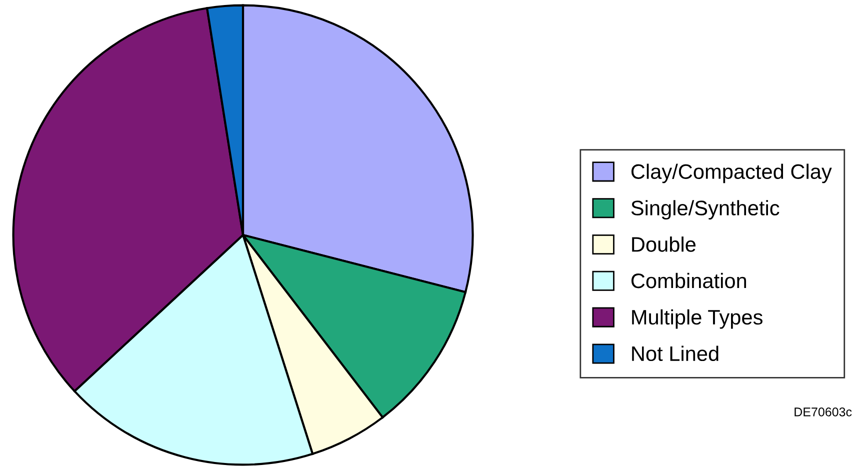 The width and height of the screenshot is (858, 471). What do you see at coordinates (697, 319) in the screenshot?
I see `legend-label: Multiple Types` at bounding box center [697, 319].